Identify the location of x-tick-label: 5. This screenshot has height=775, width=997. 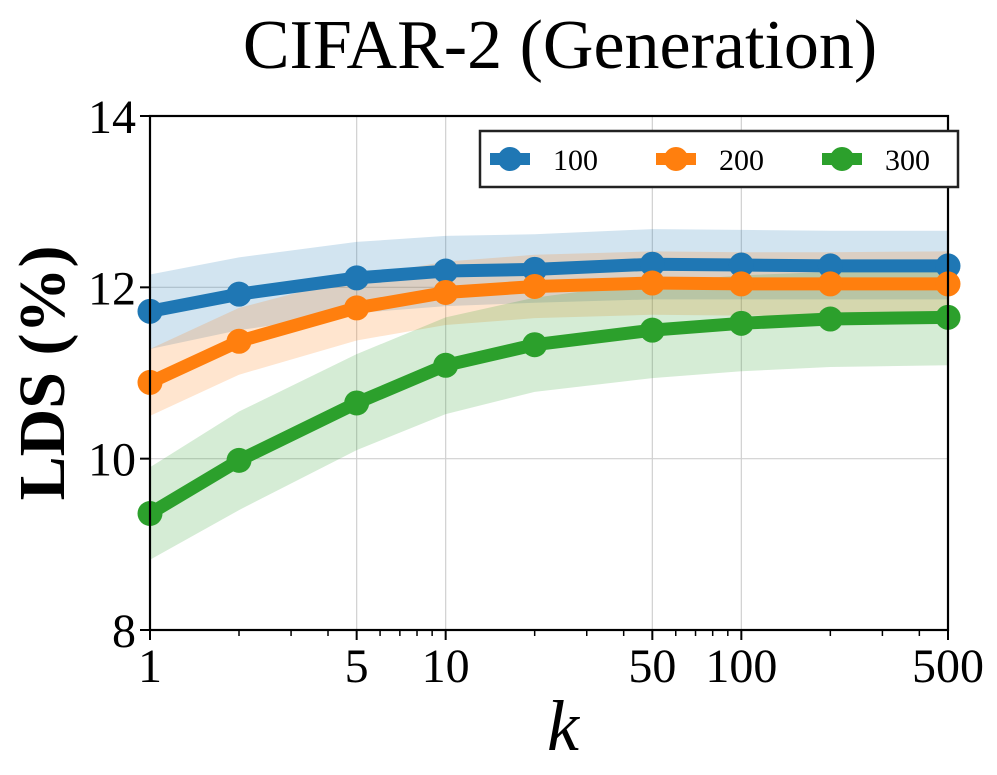
(357, 666).